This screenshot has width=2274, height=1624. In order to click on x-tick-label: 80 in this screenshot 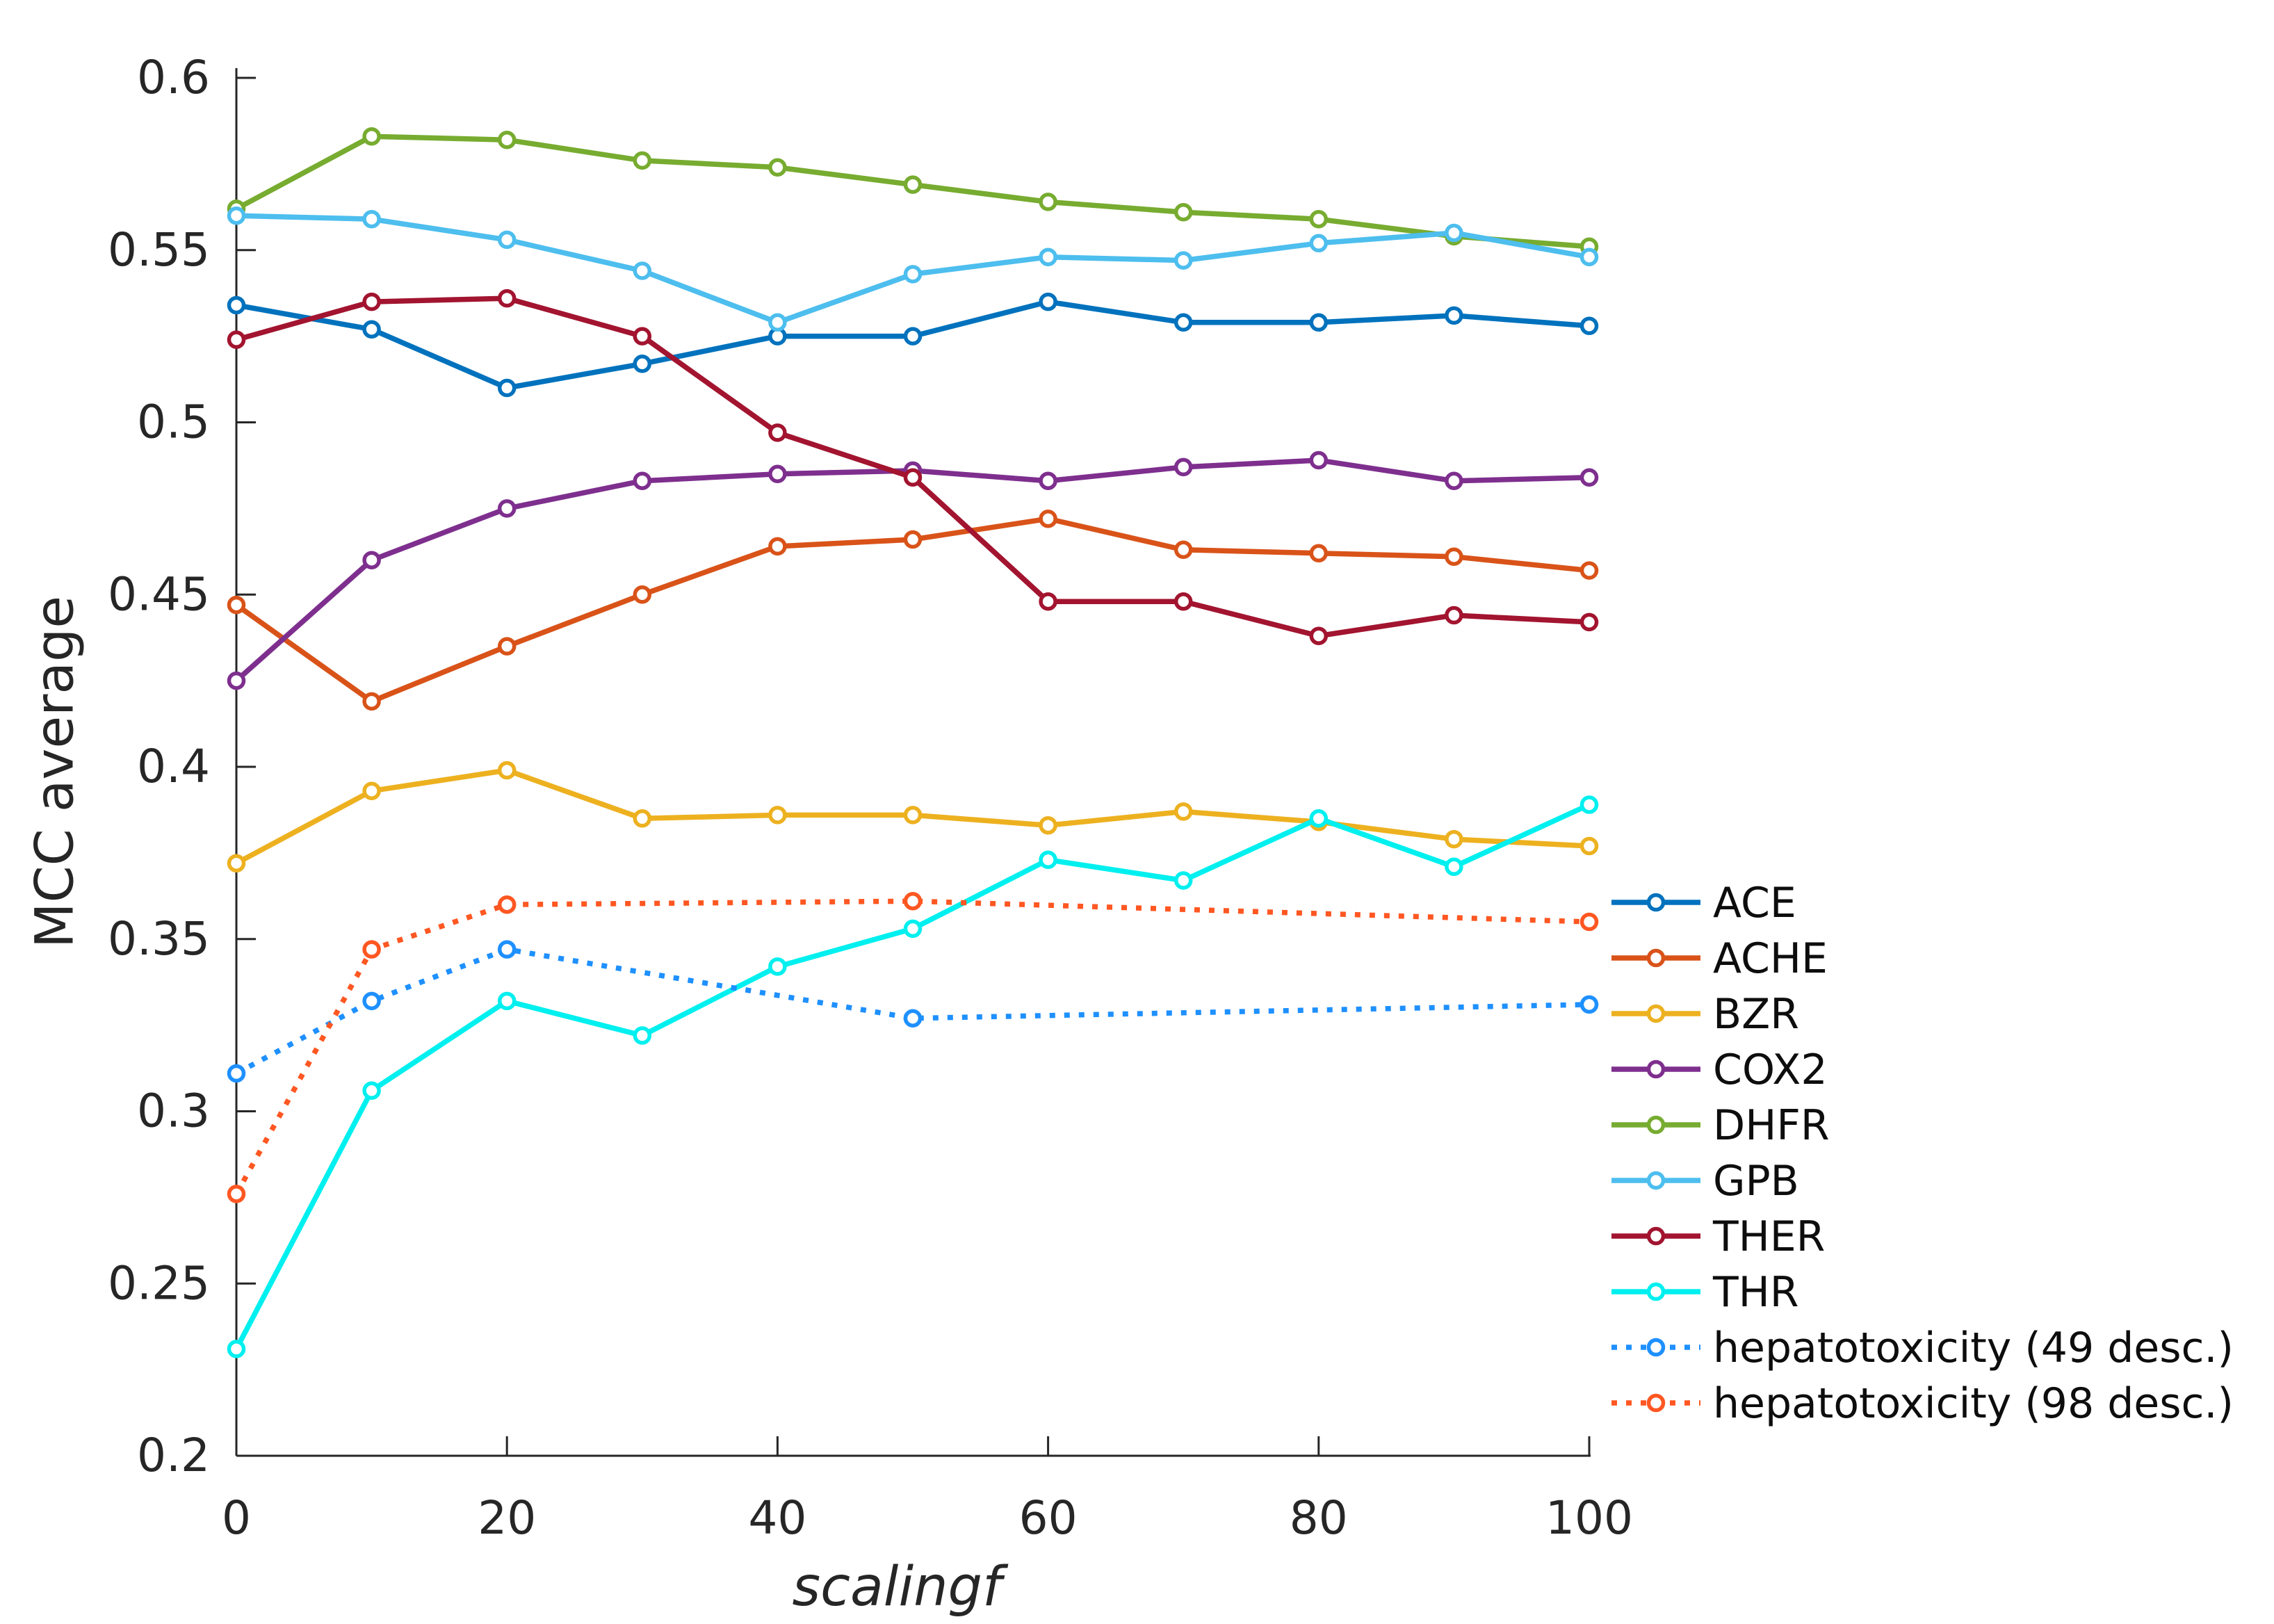, I will do `click(1319, 1518)`.